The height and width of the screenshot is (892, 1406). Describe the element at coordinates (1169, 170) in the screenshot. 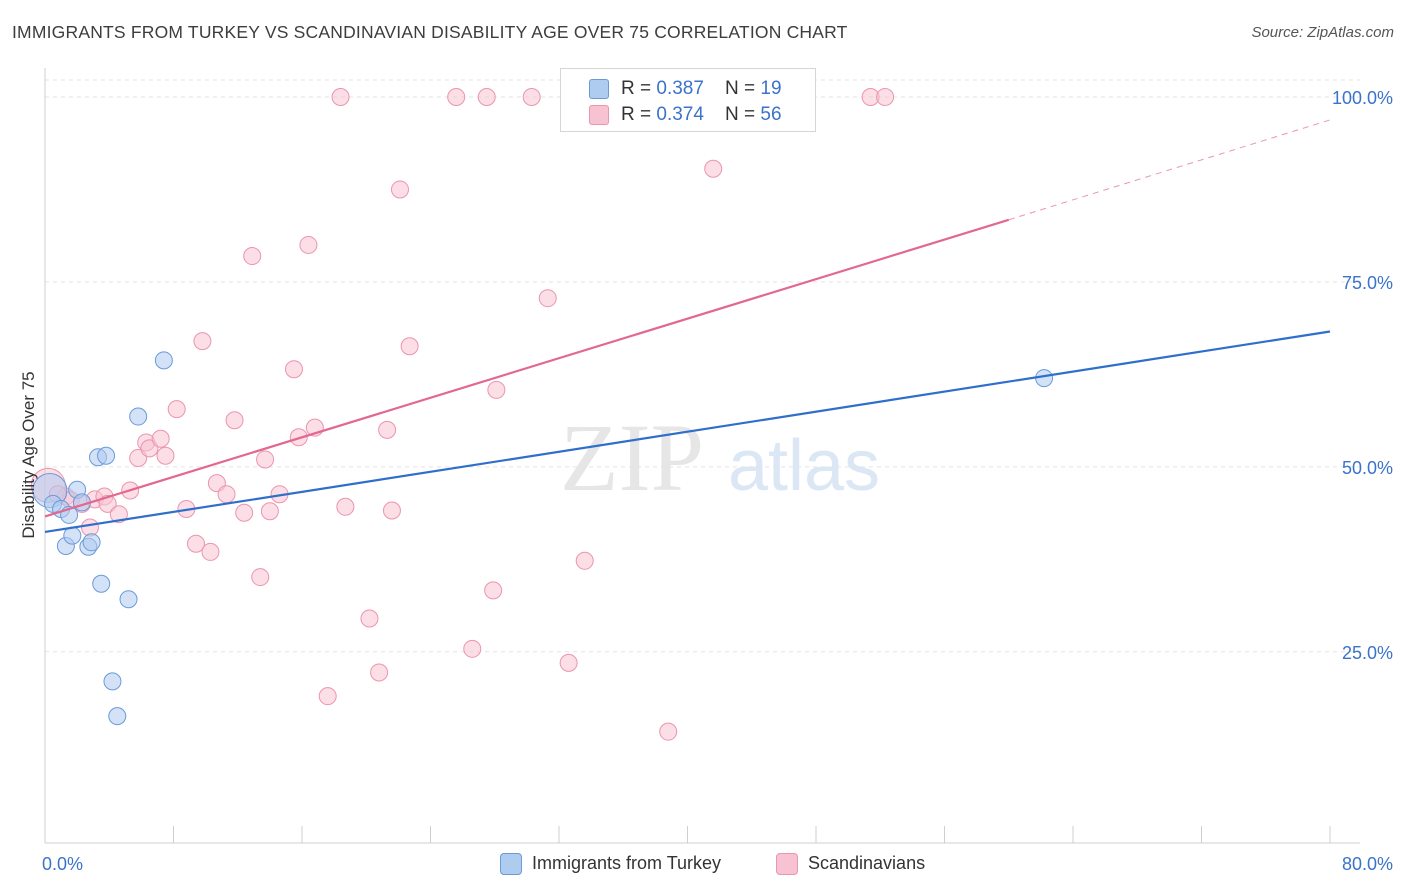

I see `trend-extension-scandinavians` at that location.